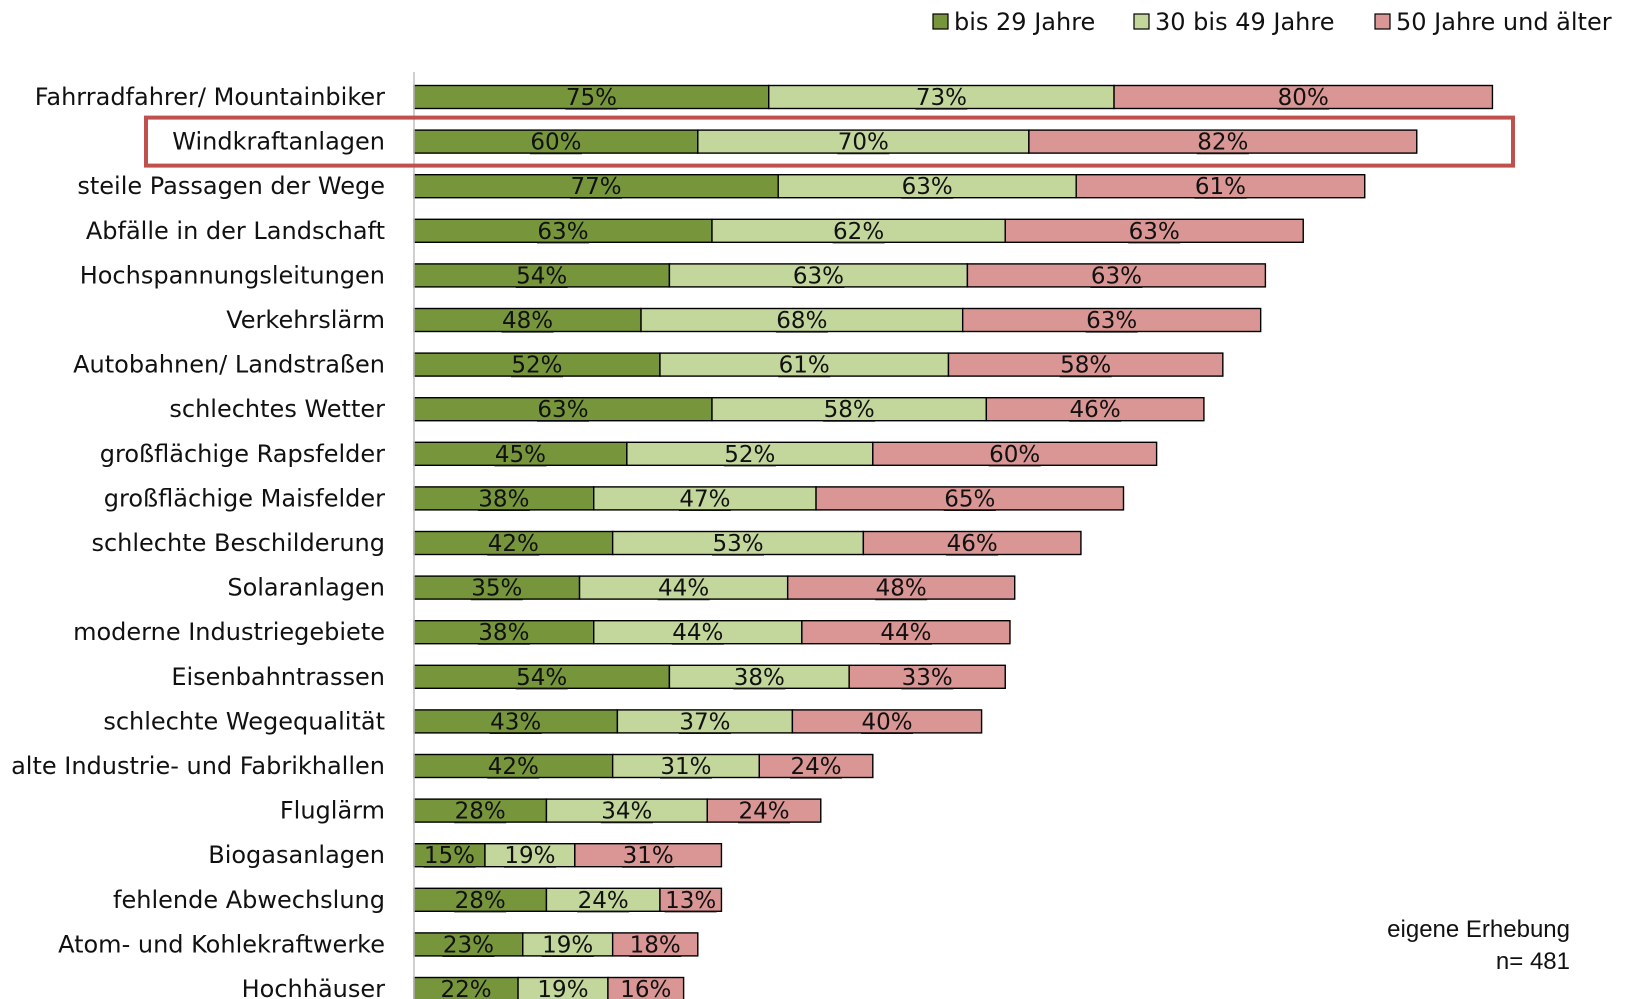 This screenshot has height=999, width=1625. What do you see at coordinates (901, 589) in the screenshot?
I see `value-label-ab50-solaranlagen: 48%` at bounding box center [901, 589].